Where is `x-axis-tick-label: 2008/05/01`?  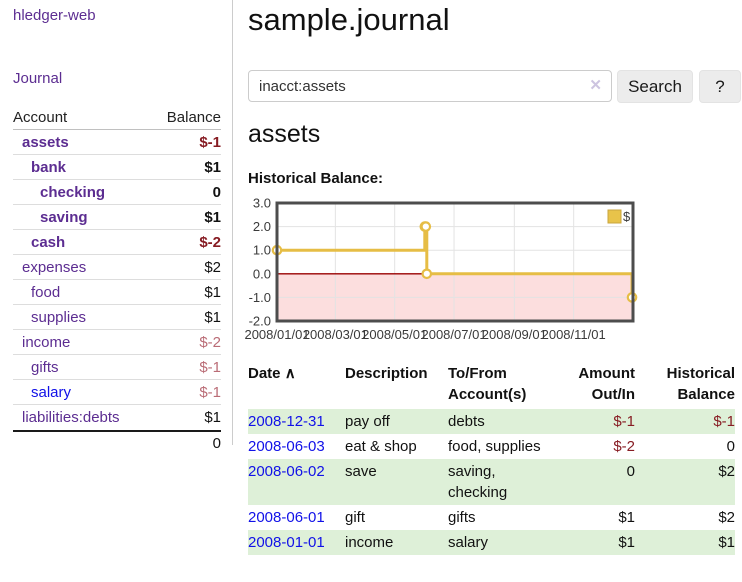
x-axis-tick-label: 2008/05/01 is located at coordinates (394, 334).